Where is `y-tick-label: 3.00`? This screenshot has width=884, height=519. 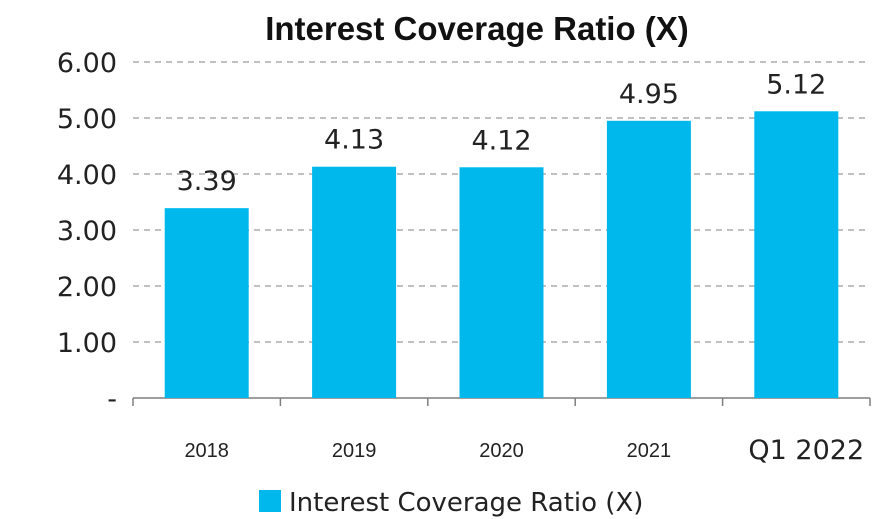 y-tick-label: 3.00 is located at coordinates (87, 231).